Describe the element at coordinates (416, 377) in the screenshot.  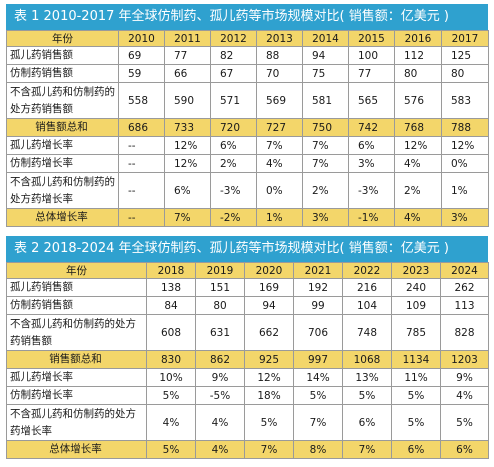
I see `table2-cell: 11%` at that location.